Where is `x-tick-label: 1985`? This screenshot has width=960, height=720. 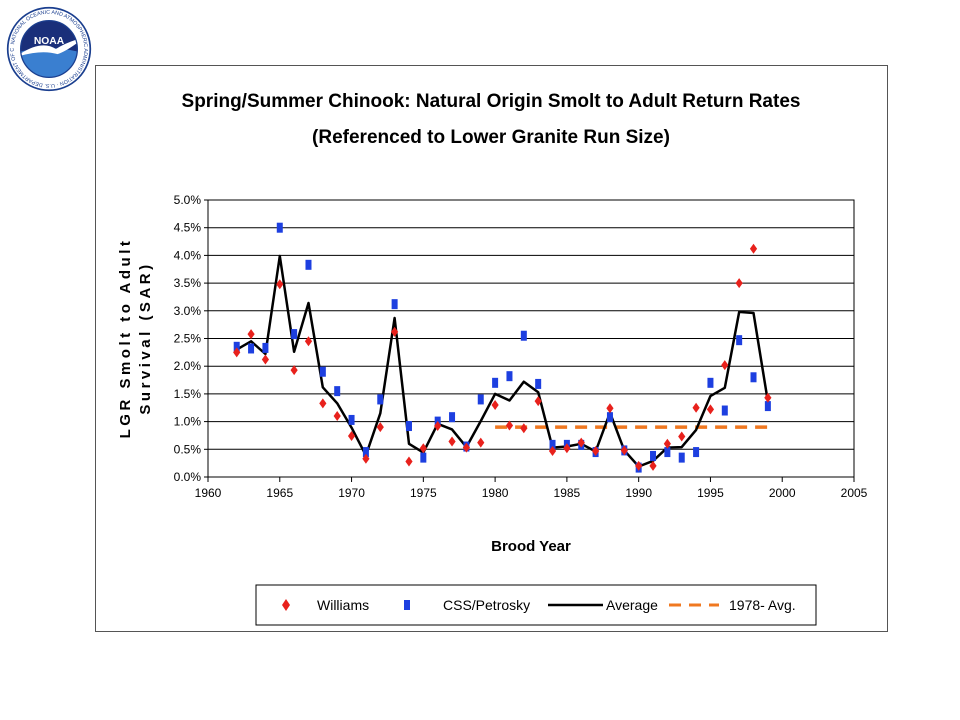
x-tick-label: 1985 is located at coordinates (567, 493).